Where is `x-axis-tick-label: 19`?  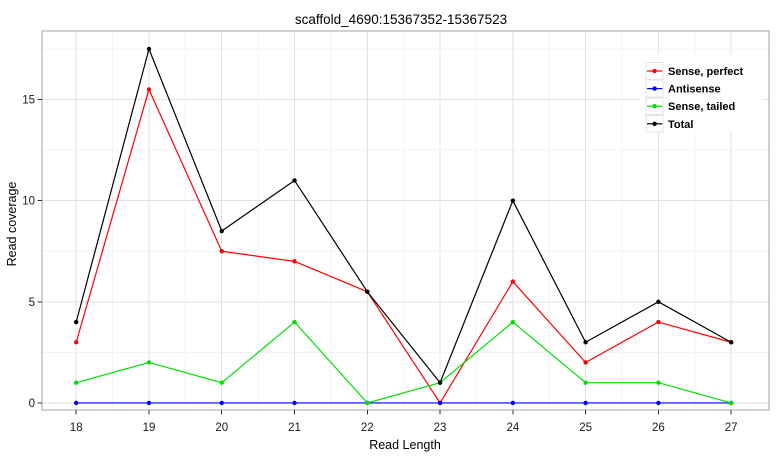
x-axis-tick-label: 19 is located at coordinates (149, 428).